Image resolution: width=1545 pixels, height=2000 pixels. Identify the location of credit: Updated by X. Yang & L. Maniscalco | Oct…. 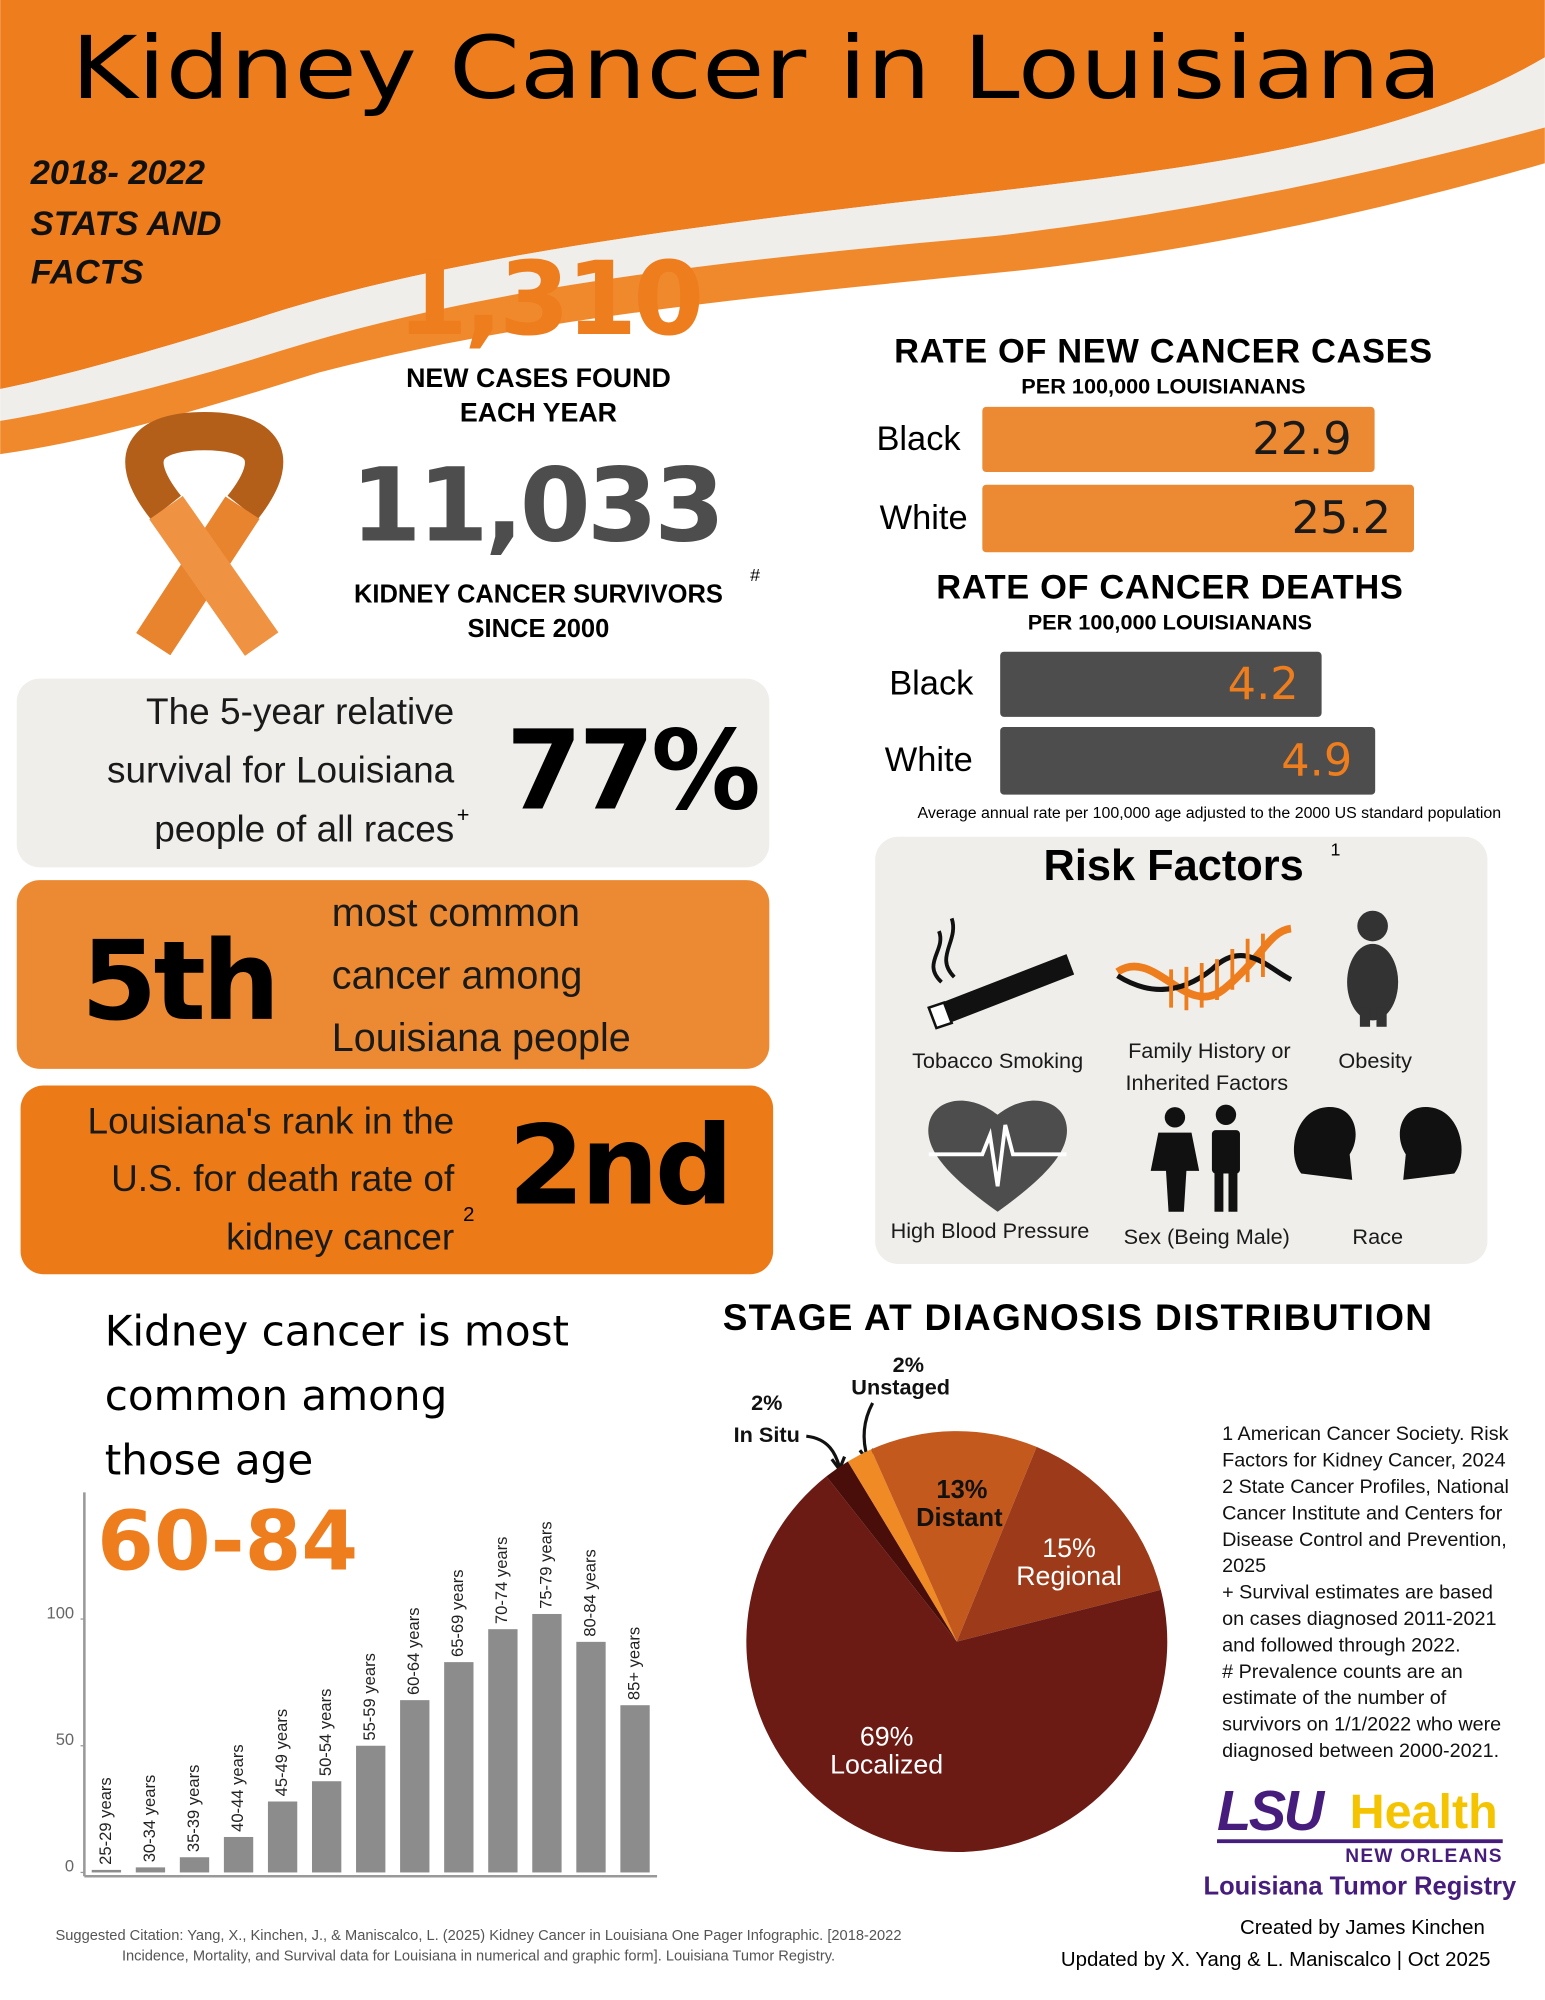
(1276, 1960).